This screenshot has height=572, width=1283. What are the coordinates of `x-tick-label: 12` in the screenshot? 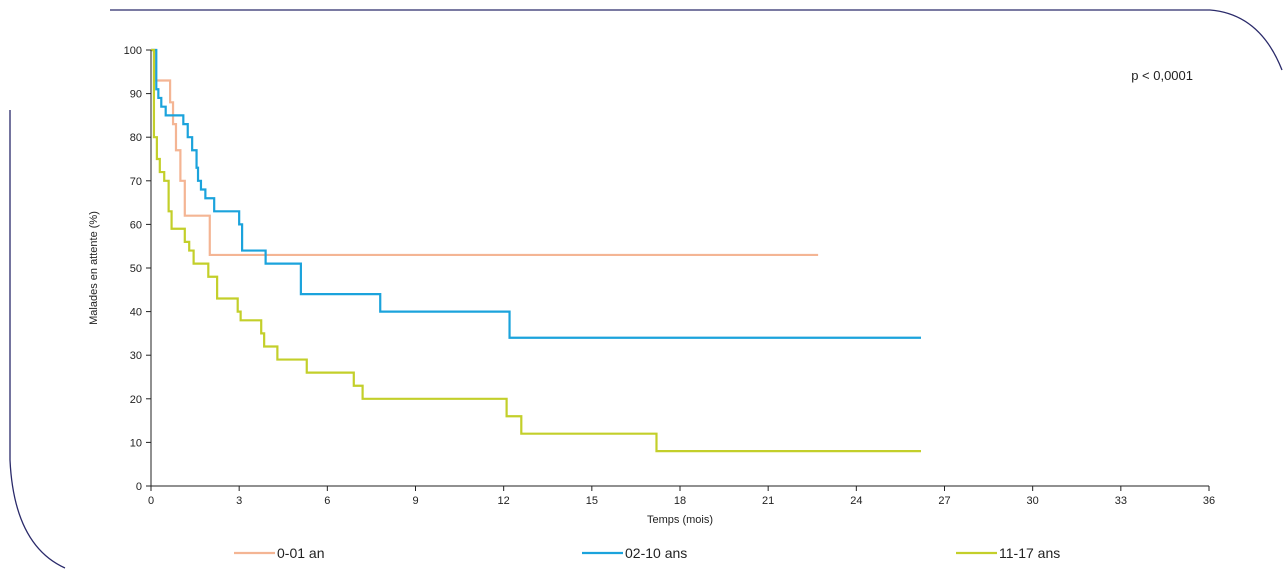 It's located at (504, 501).